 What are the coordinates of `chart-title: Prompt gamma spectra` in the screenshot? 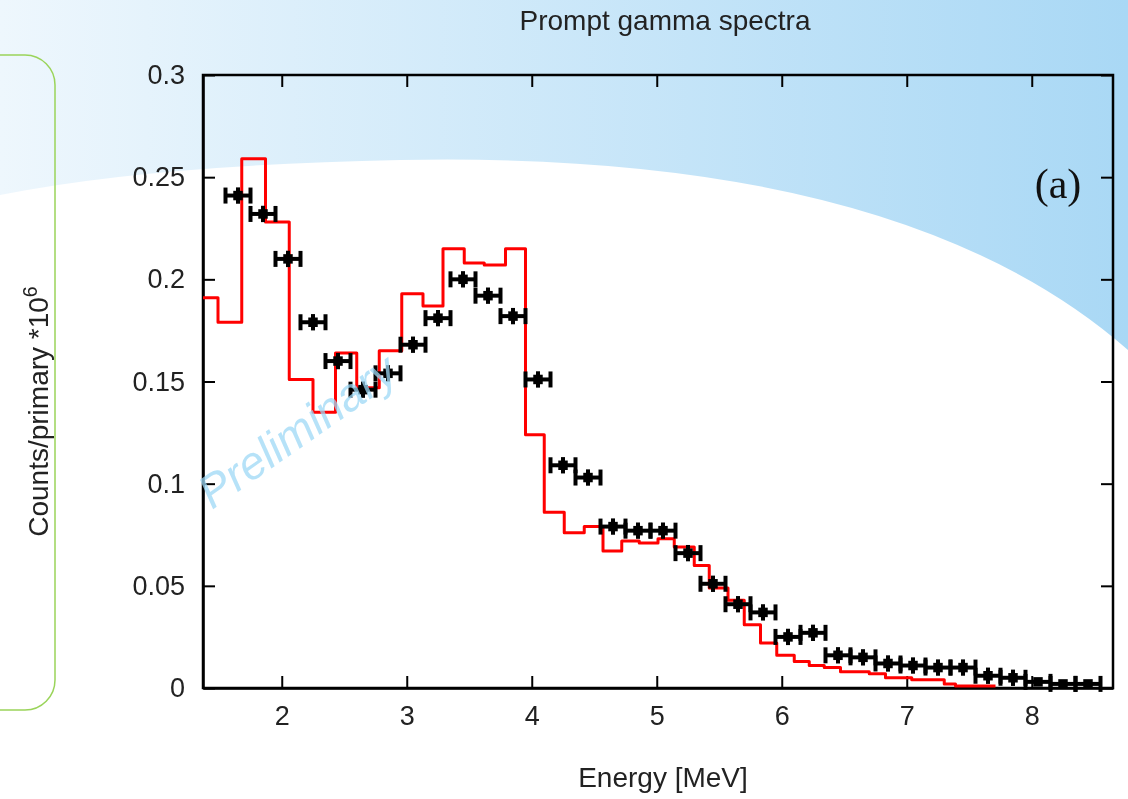 It's located at (665, 20).